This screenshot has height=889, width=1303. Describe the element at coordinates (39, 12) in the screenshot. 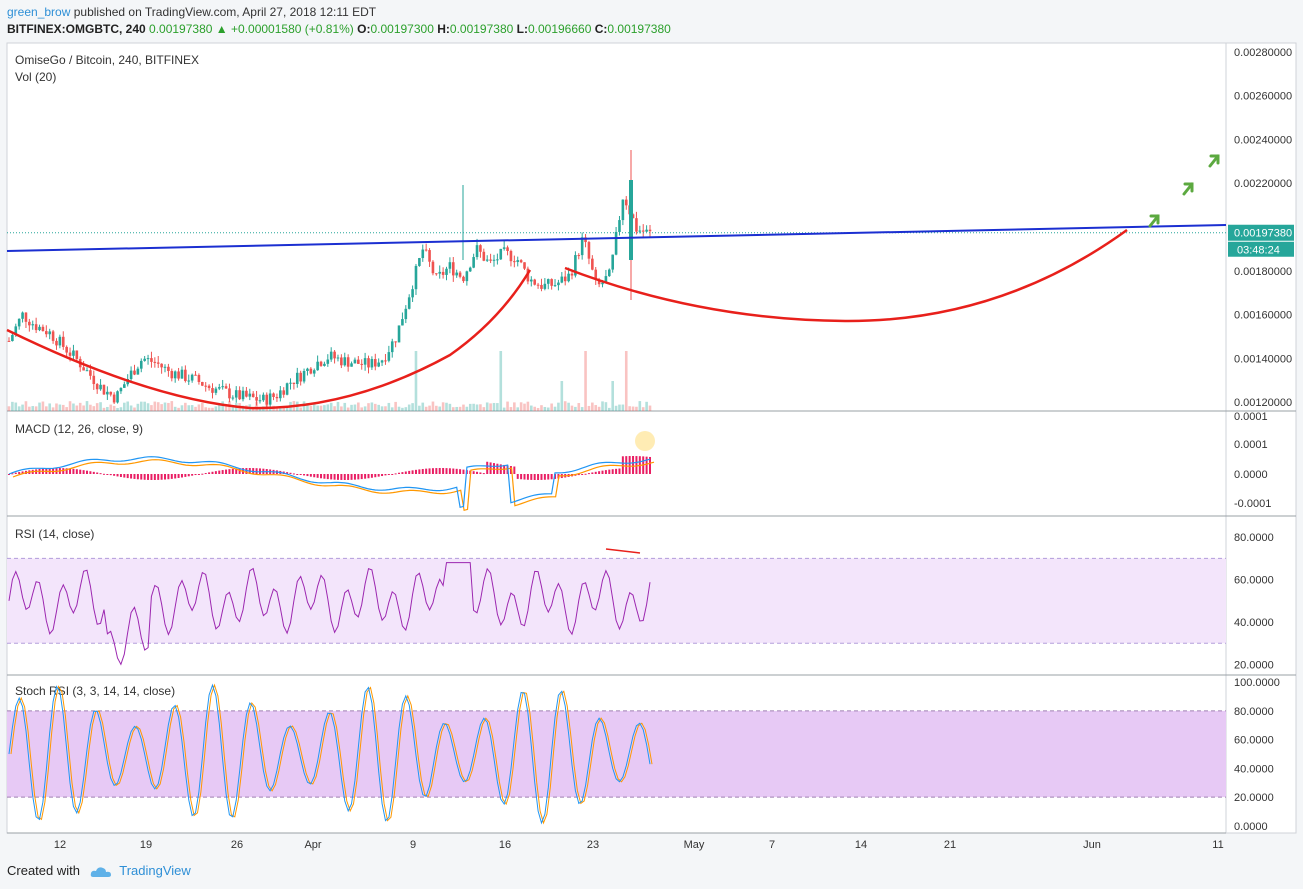

I see `author-link: green_brow` at that location.